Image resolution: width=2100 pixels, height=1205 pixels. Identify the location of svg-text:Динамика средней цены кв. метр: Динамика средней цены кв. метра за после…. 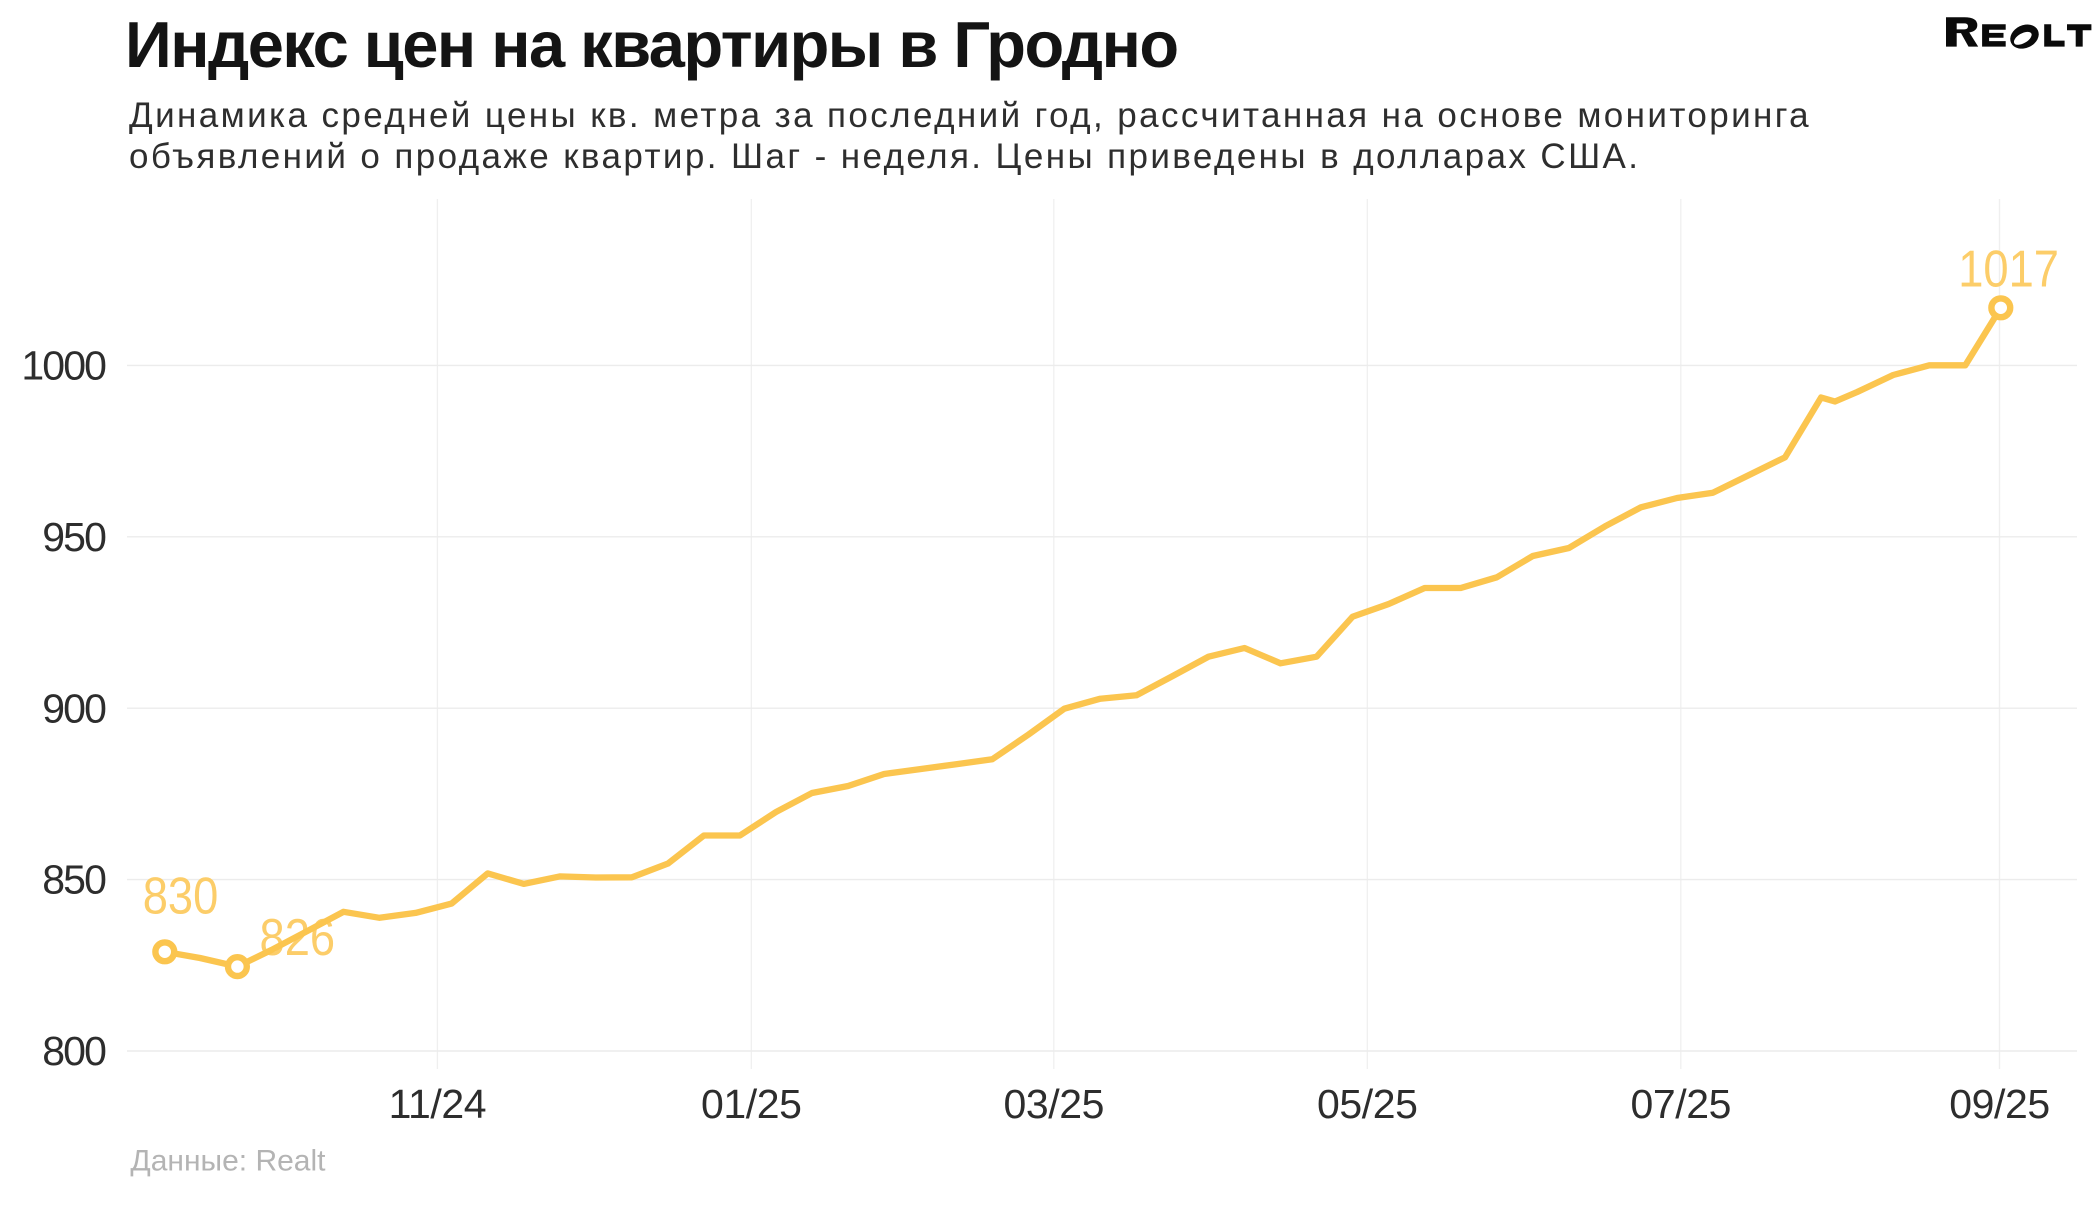
(970, 115).